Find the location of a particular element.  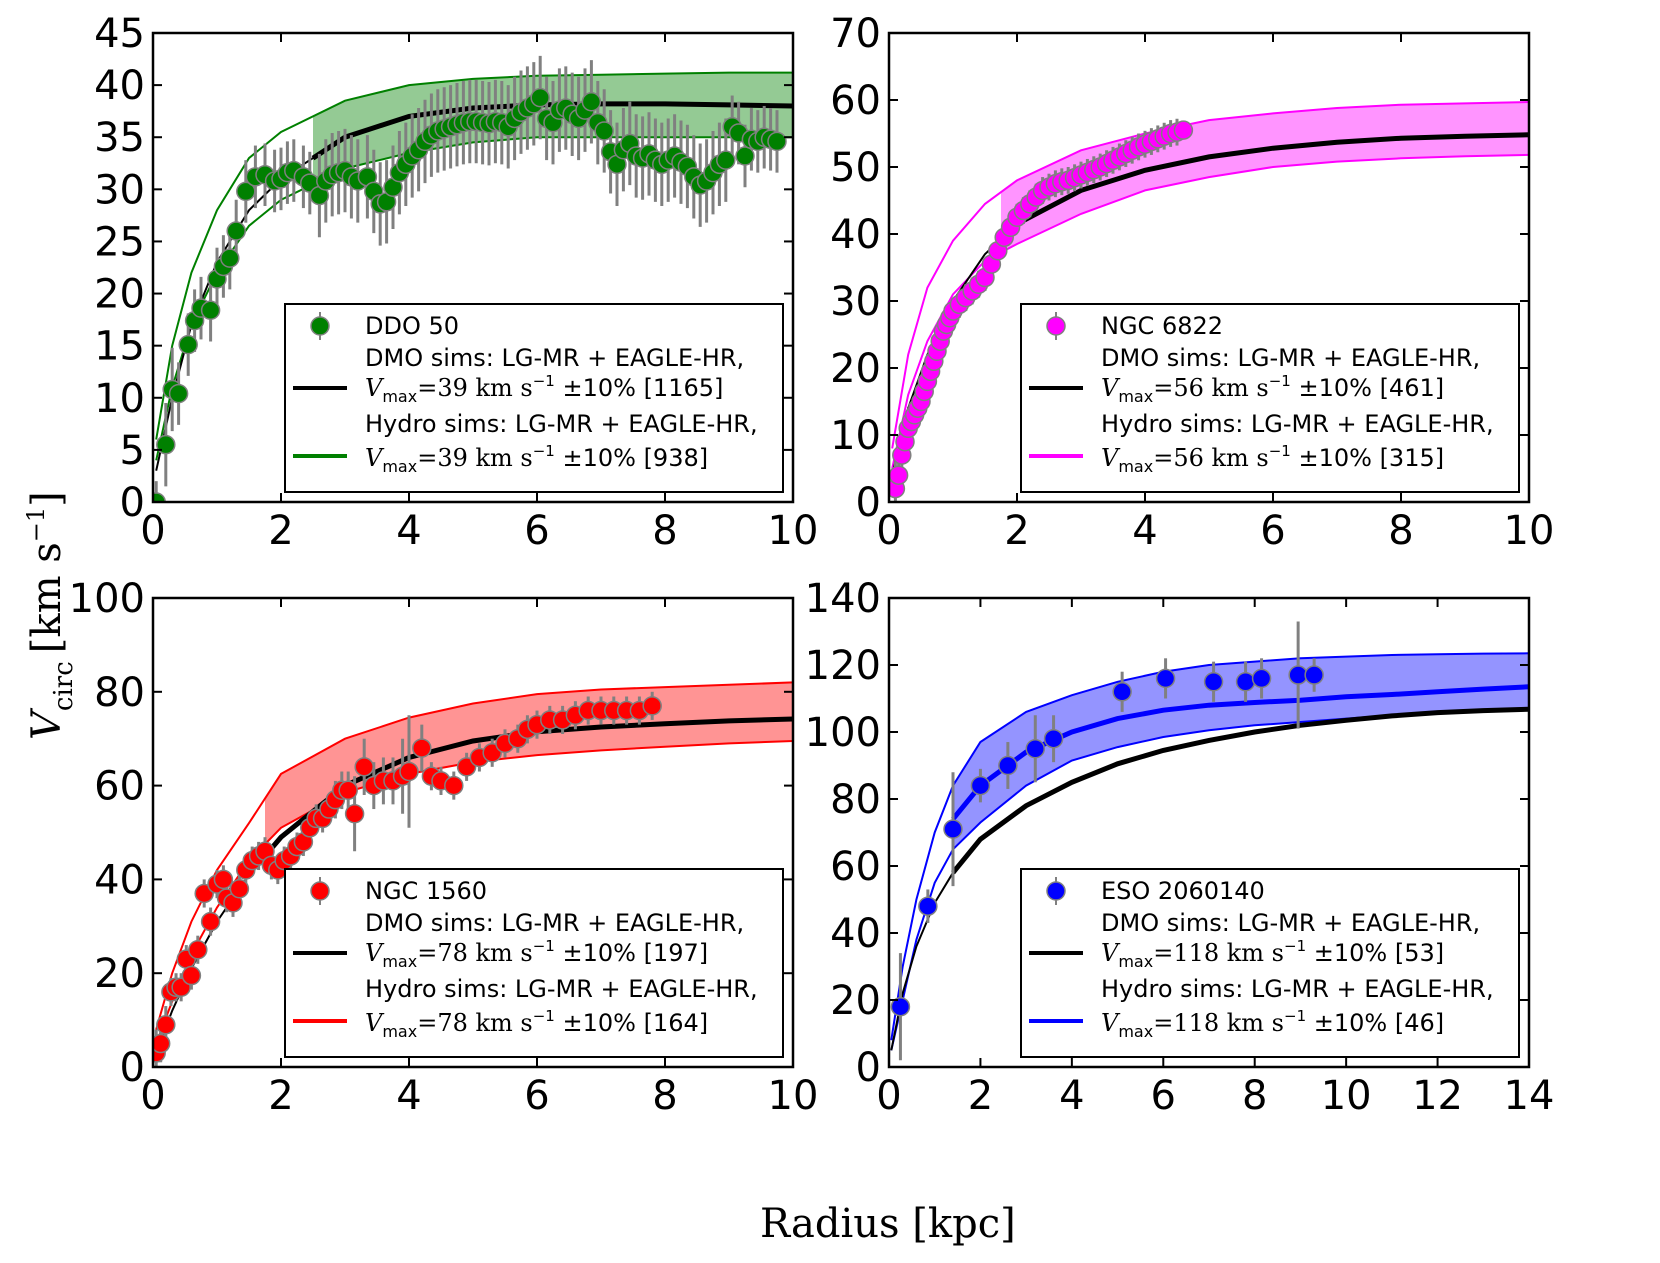

y-axis-label-subscript: circ is located at coordinates (64, 686).